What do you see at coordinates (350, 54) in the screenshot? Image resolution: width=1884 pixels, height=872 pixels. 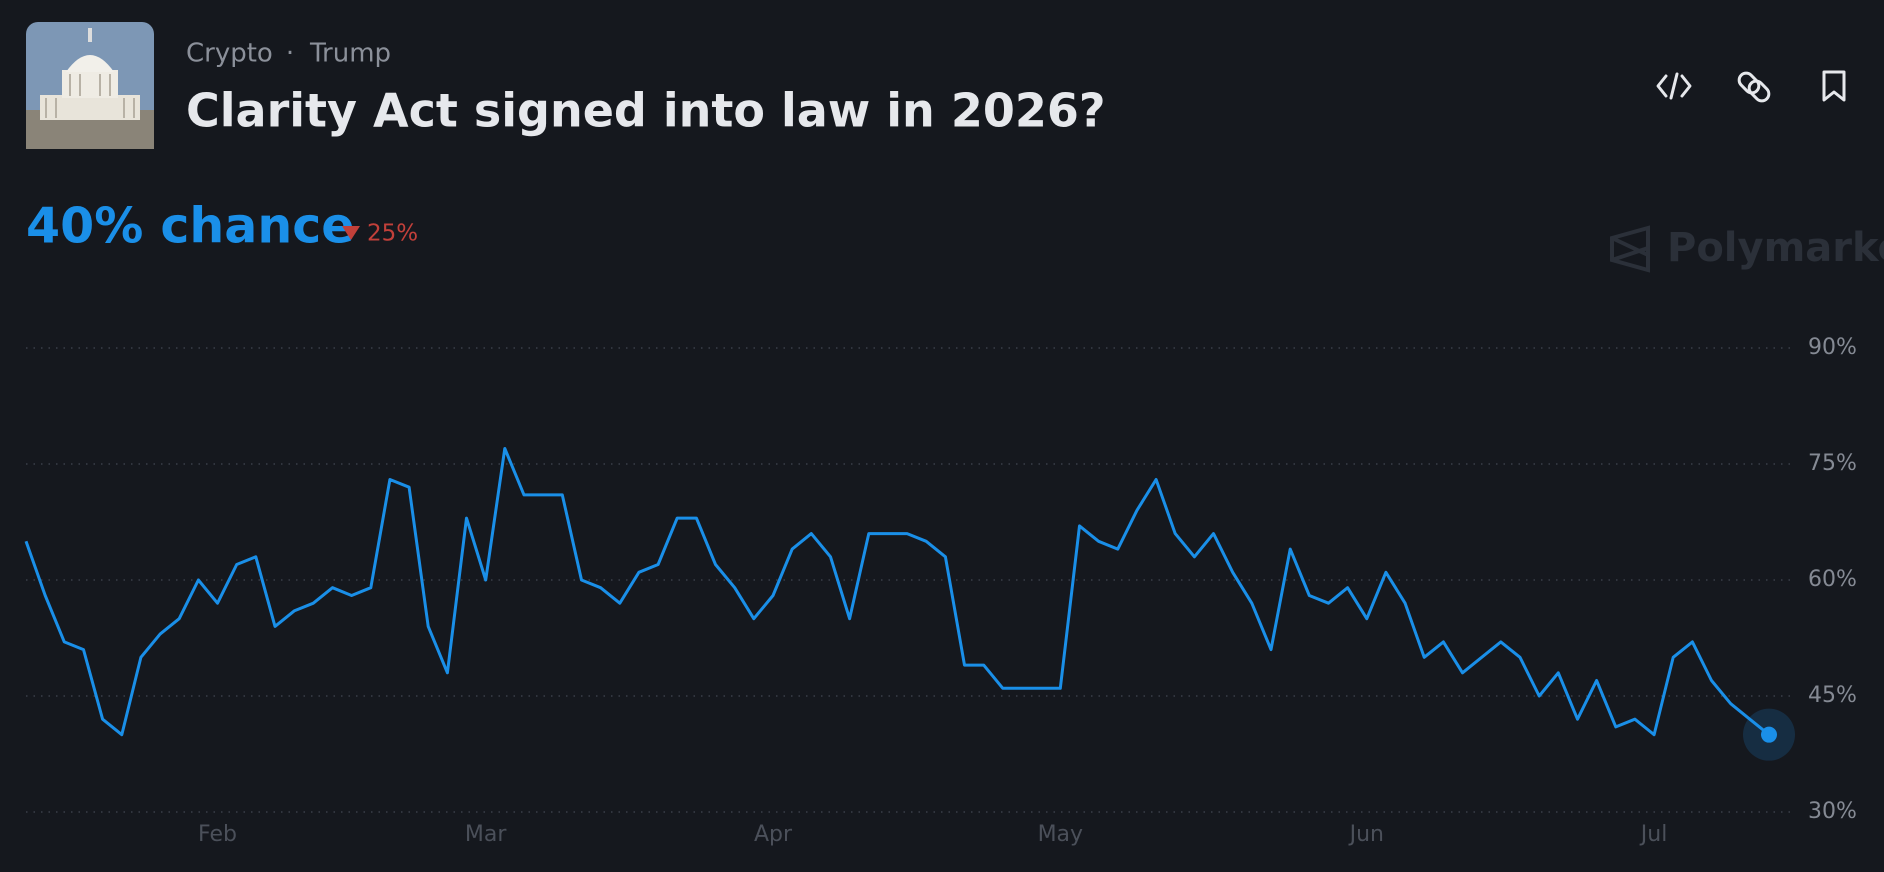 I see `tag: Trump` at bounding box center [350, 54].